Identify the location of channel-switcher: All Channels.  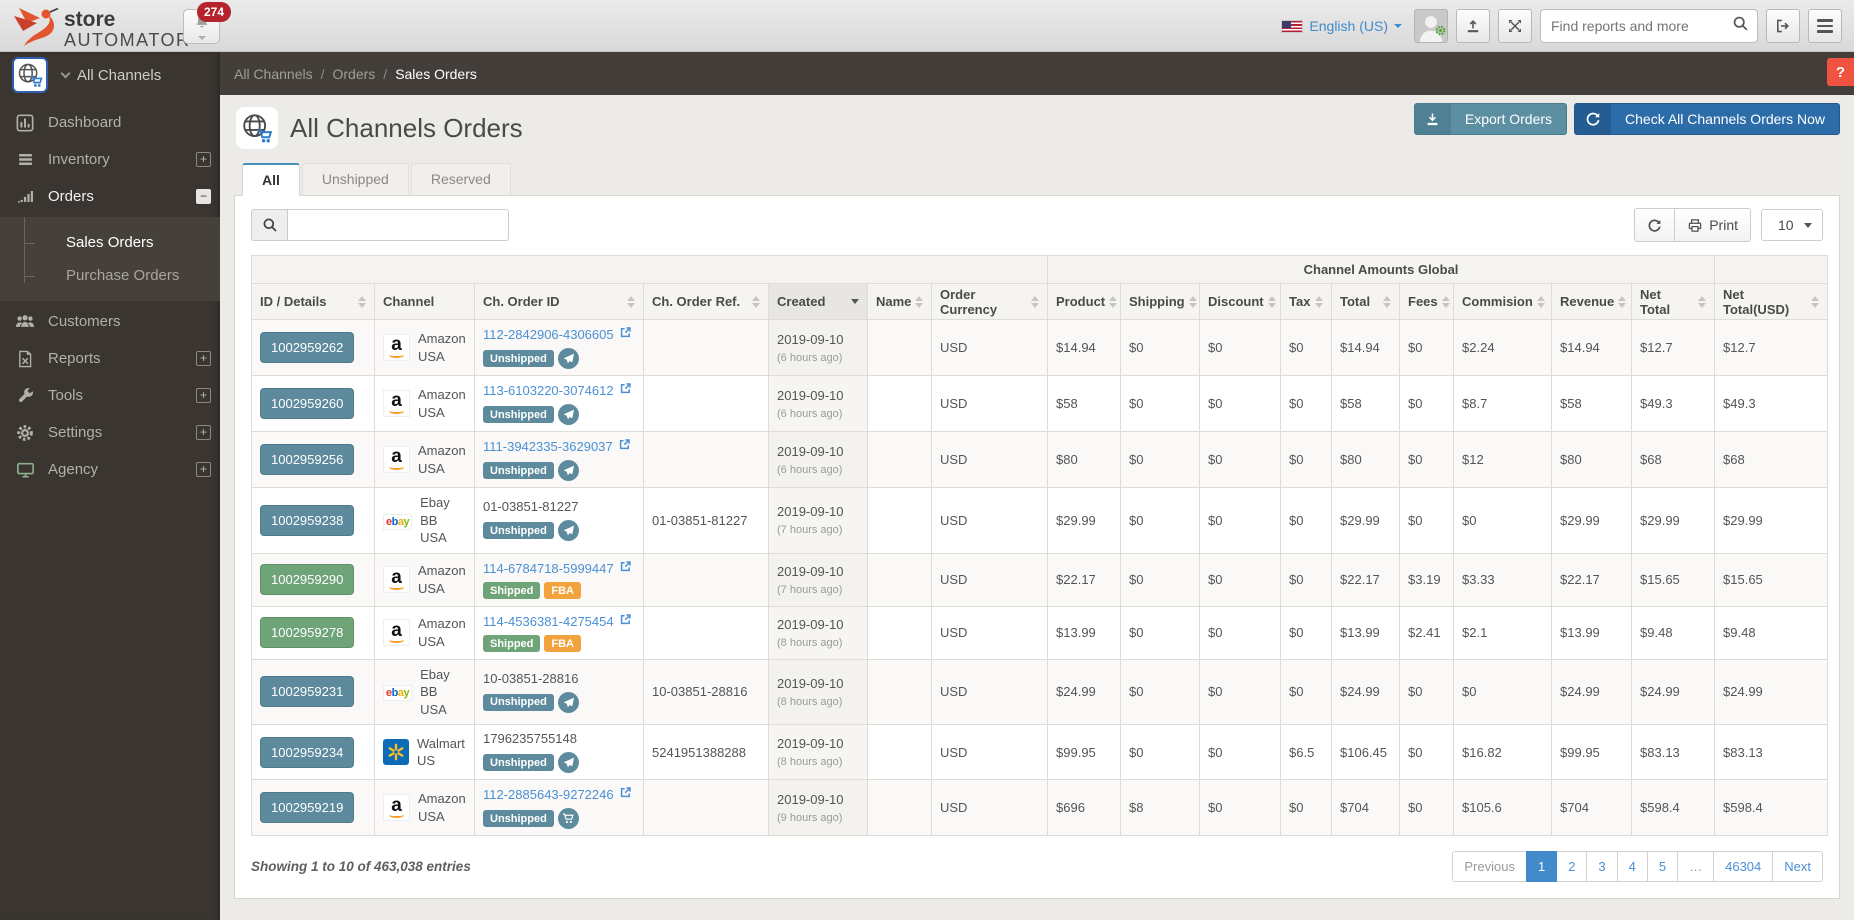
(110, 75).